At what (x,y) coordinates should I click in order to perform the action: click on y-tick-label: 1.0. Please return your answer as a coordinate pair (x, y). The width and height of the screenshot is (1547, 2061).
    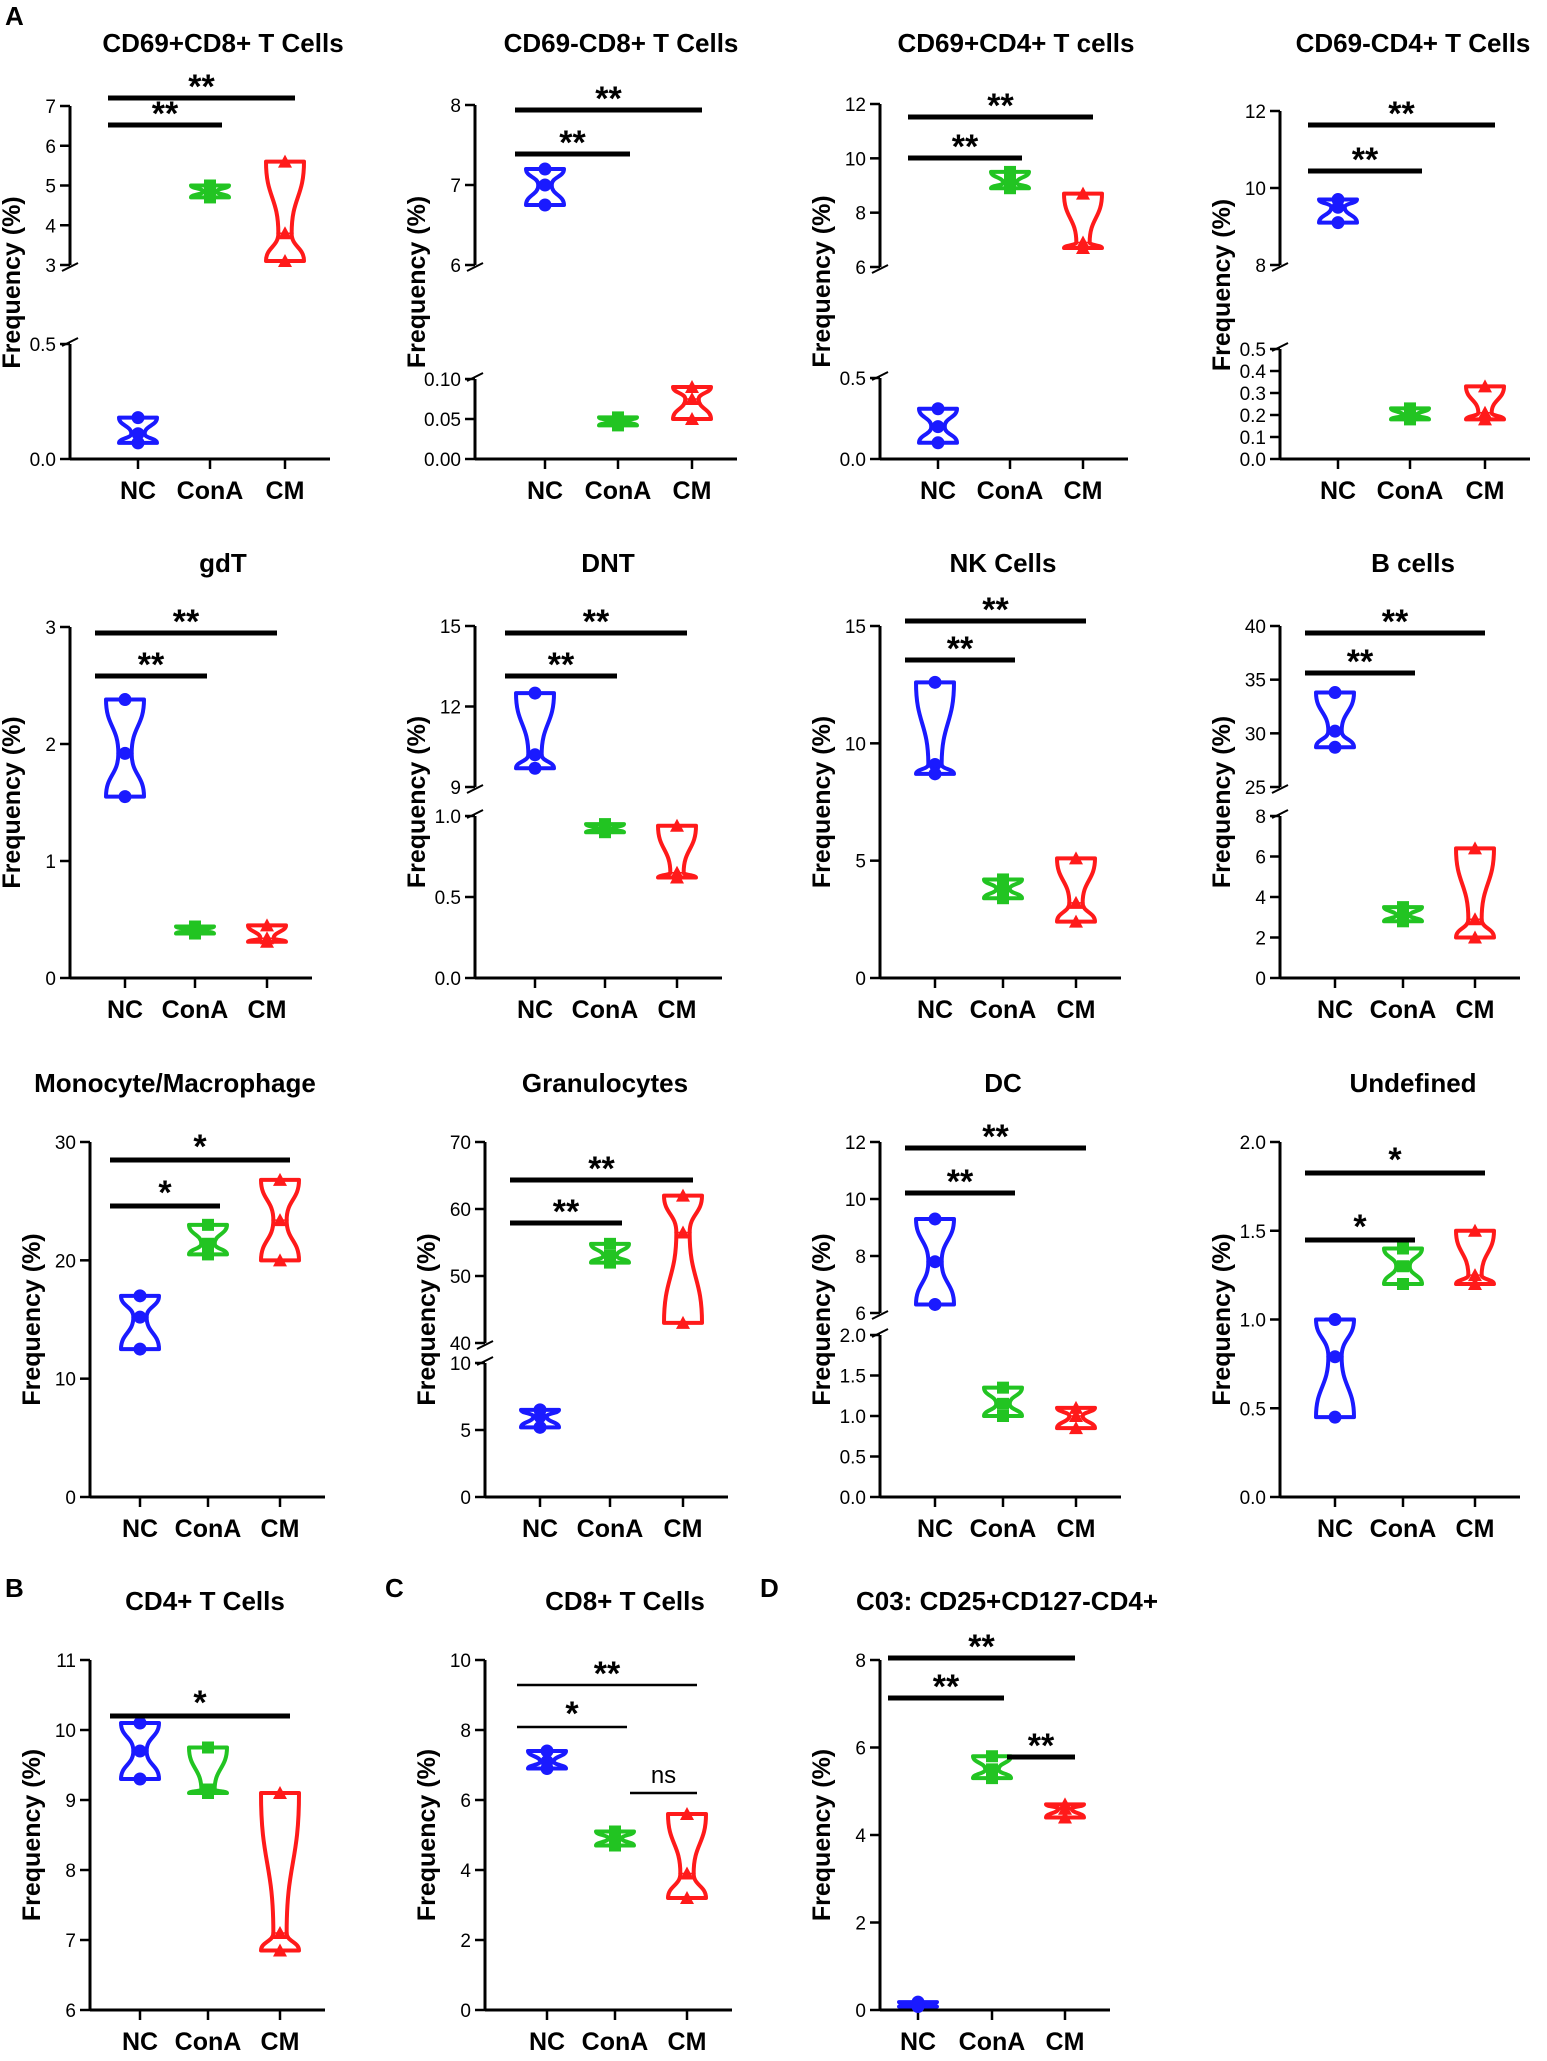
    Looking at the image, I should click on (1253, 1321).